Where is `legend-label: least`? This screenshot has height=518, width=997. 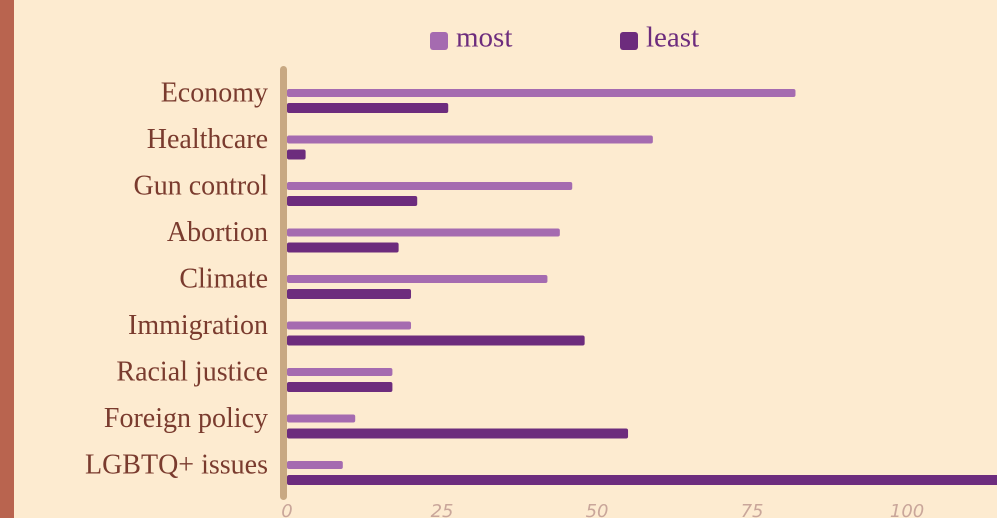 legend-label: least is located at coordinates (672, 38).